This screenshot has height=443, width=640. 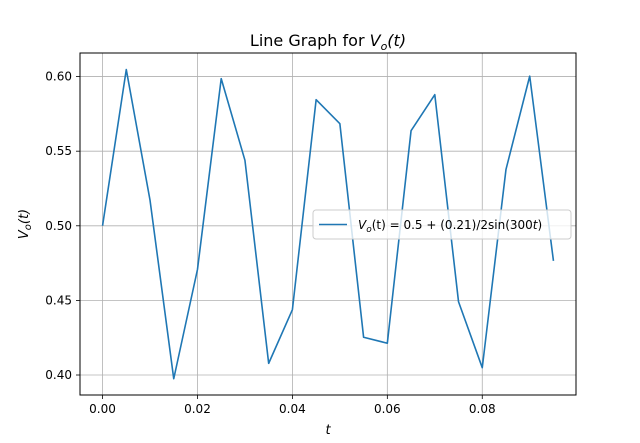 What do you see at coordinates (58, 151) in the screenshot?
I see `y-tick-label: 0.55` at bounding box center [58, 151].